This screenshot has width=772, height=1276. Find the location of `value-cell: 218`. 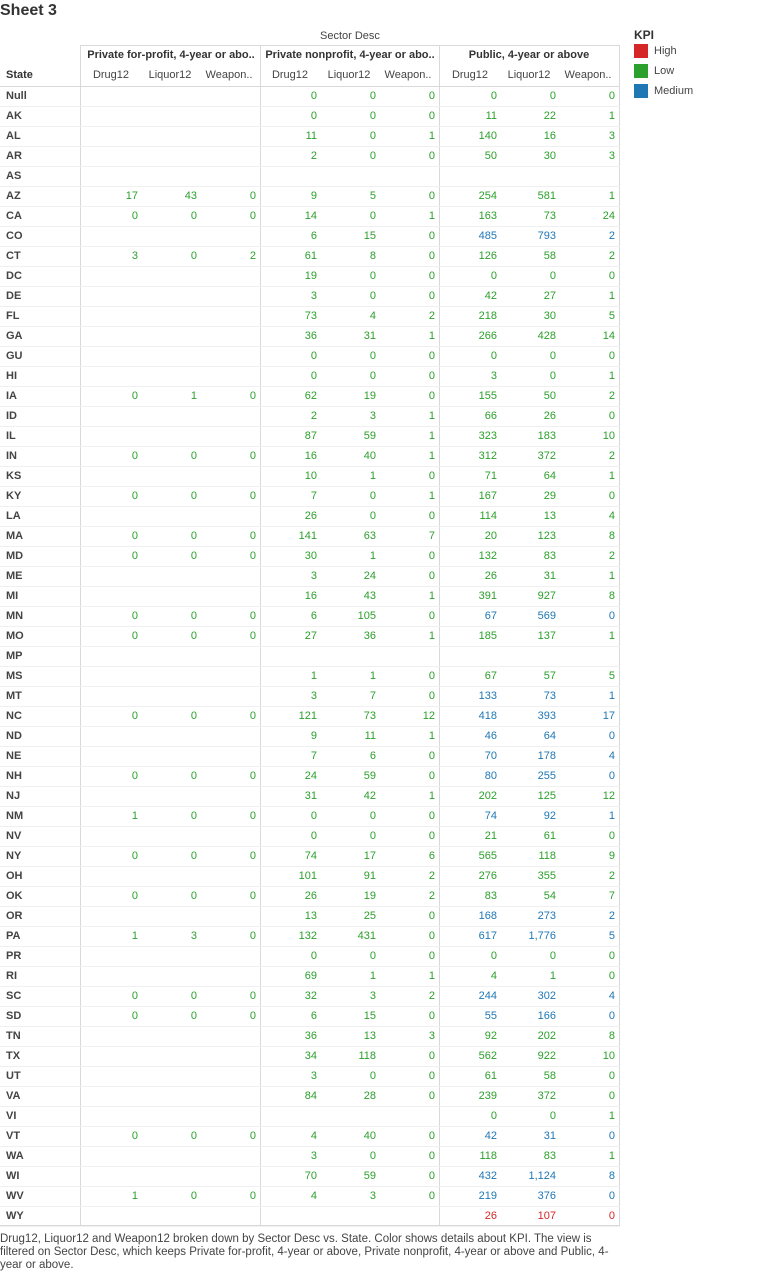

value-cell: 218 is located at coordinates (487, 316).